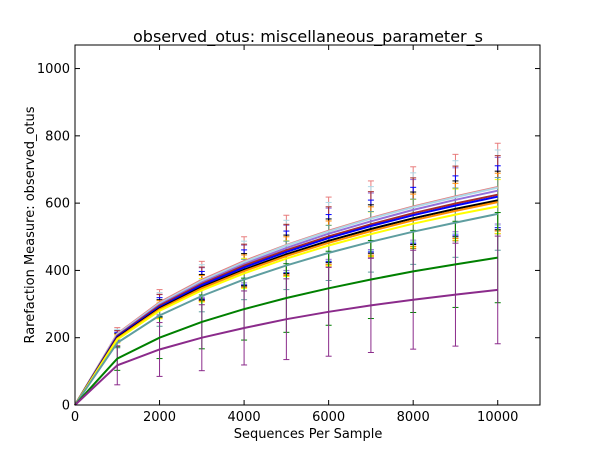 Image resolution: width=600 pixels, height=450 pixels. What do you see at coordinates (57, 136) in the screenshot?
I see `y-tick-label: 800` at bounding box center [57, 136].